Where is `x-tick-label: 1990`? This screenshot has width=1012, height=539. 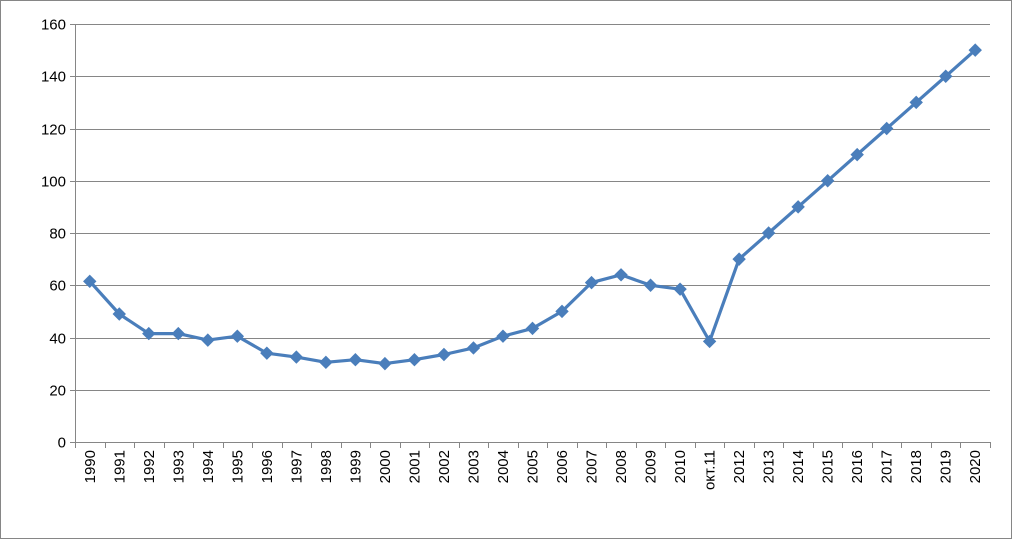 x-tick-label: 1990 is located at coordinates (90, 466).